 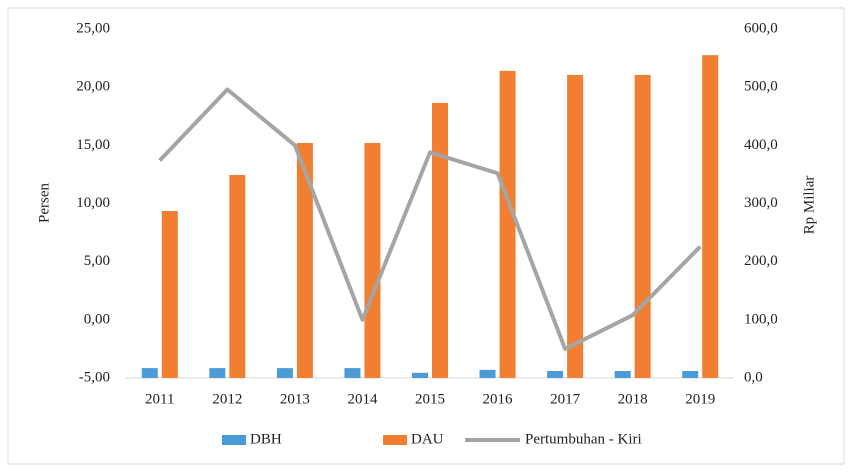 What do you see at coordinates (498, 399) in the screenshot?
I see `x-tick-label: 2016` at bounding box center [498, 399].